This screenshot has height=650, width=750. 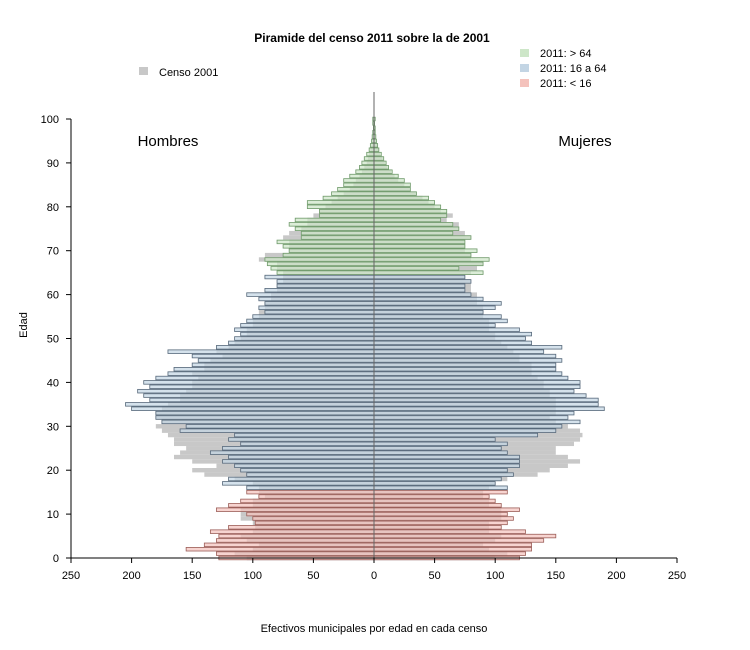 What do you see at coordinates (53, 471) in the screenshot?
I see `y-tick-label: 20` at bounding box center [53, 471].